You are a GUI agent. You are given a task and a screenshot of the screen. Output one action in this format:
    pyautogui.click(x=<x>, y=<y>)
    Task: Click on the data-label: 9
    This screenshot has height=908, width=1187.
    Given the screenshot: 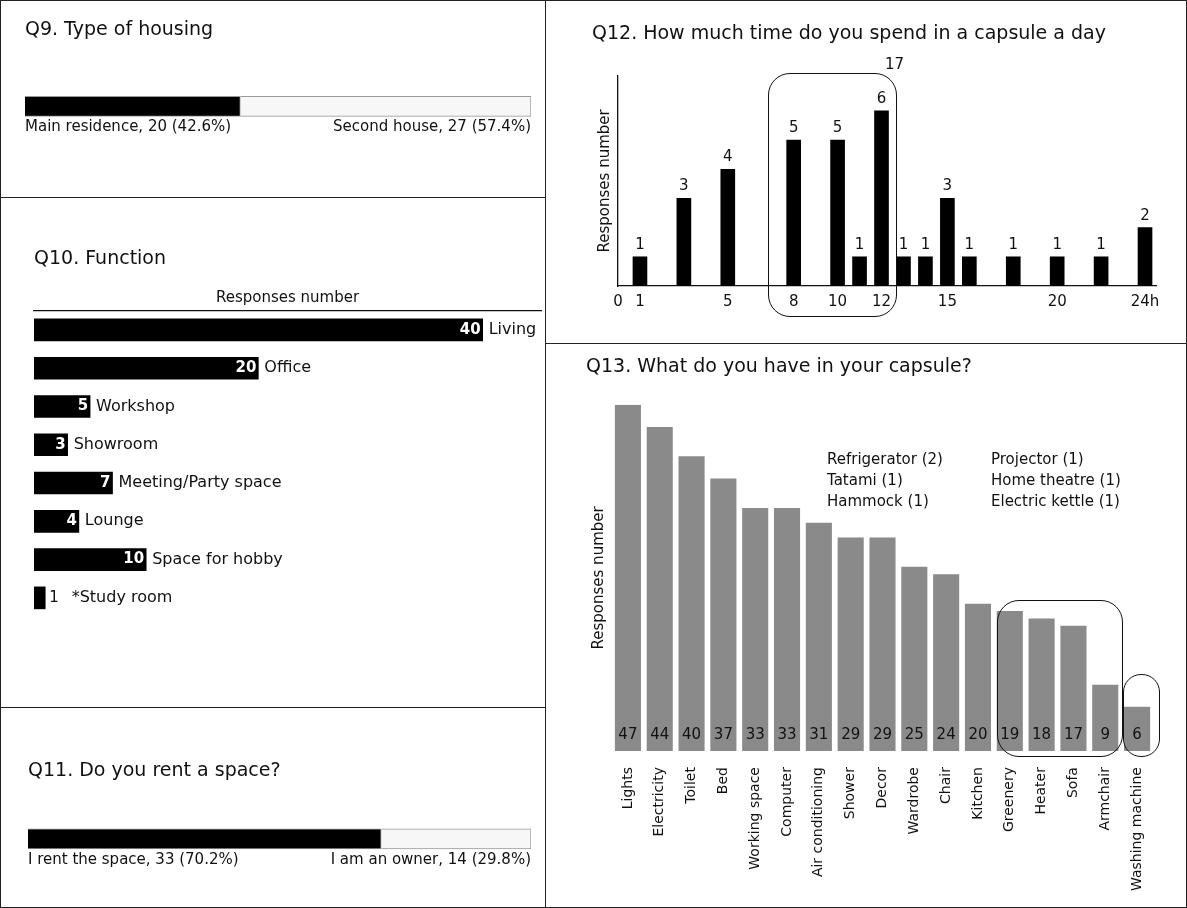 What is the action you would take?
    pyautogui.click(x=1105, y=733)
    